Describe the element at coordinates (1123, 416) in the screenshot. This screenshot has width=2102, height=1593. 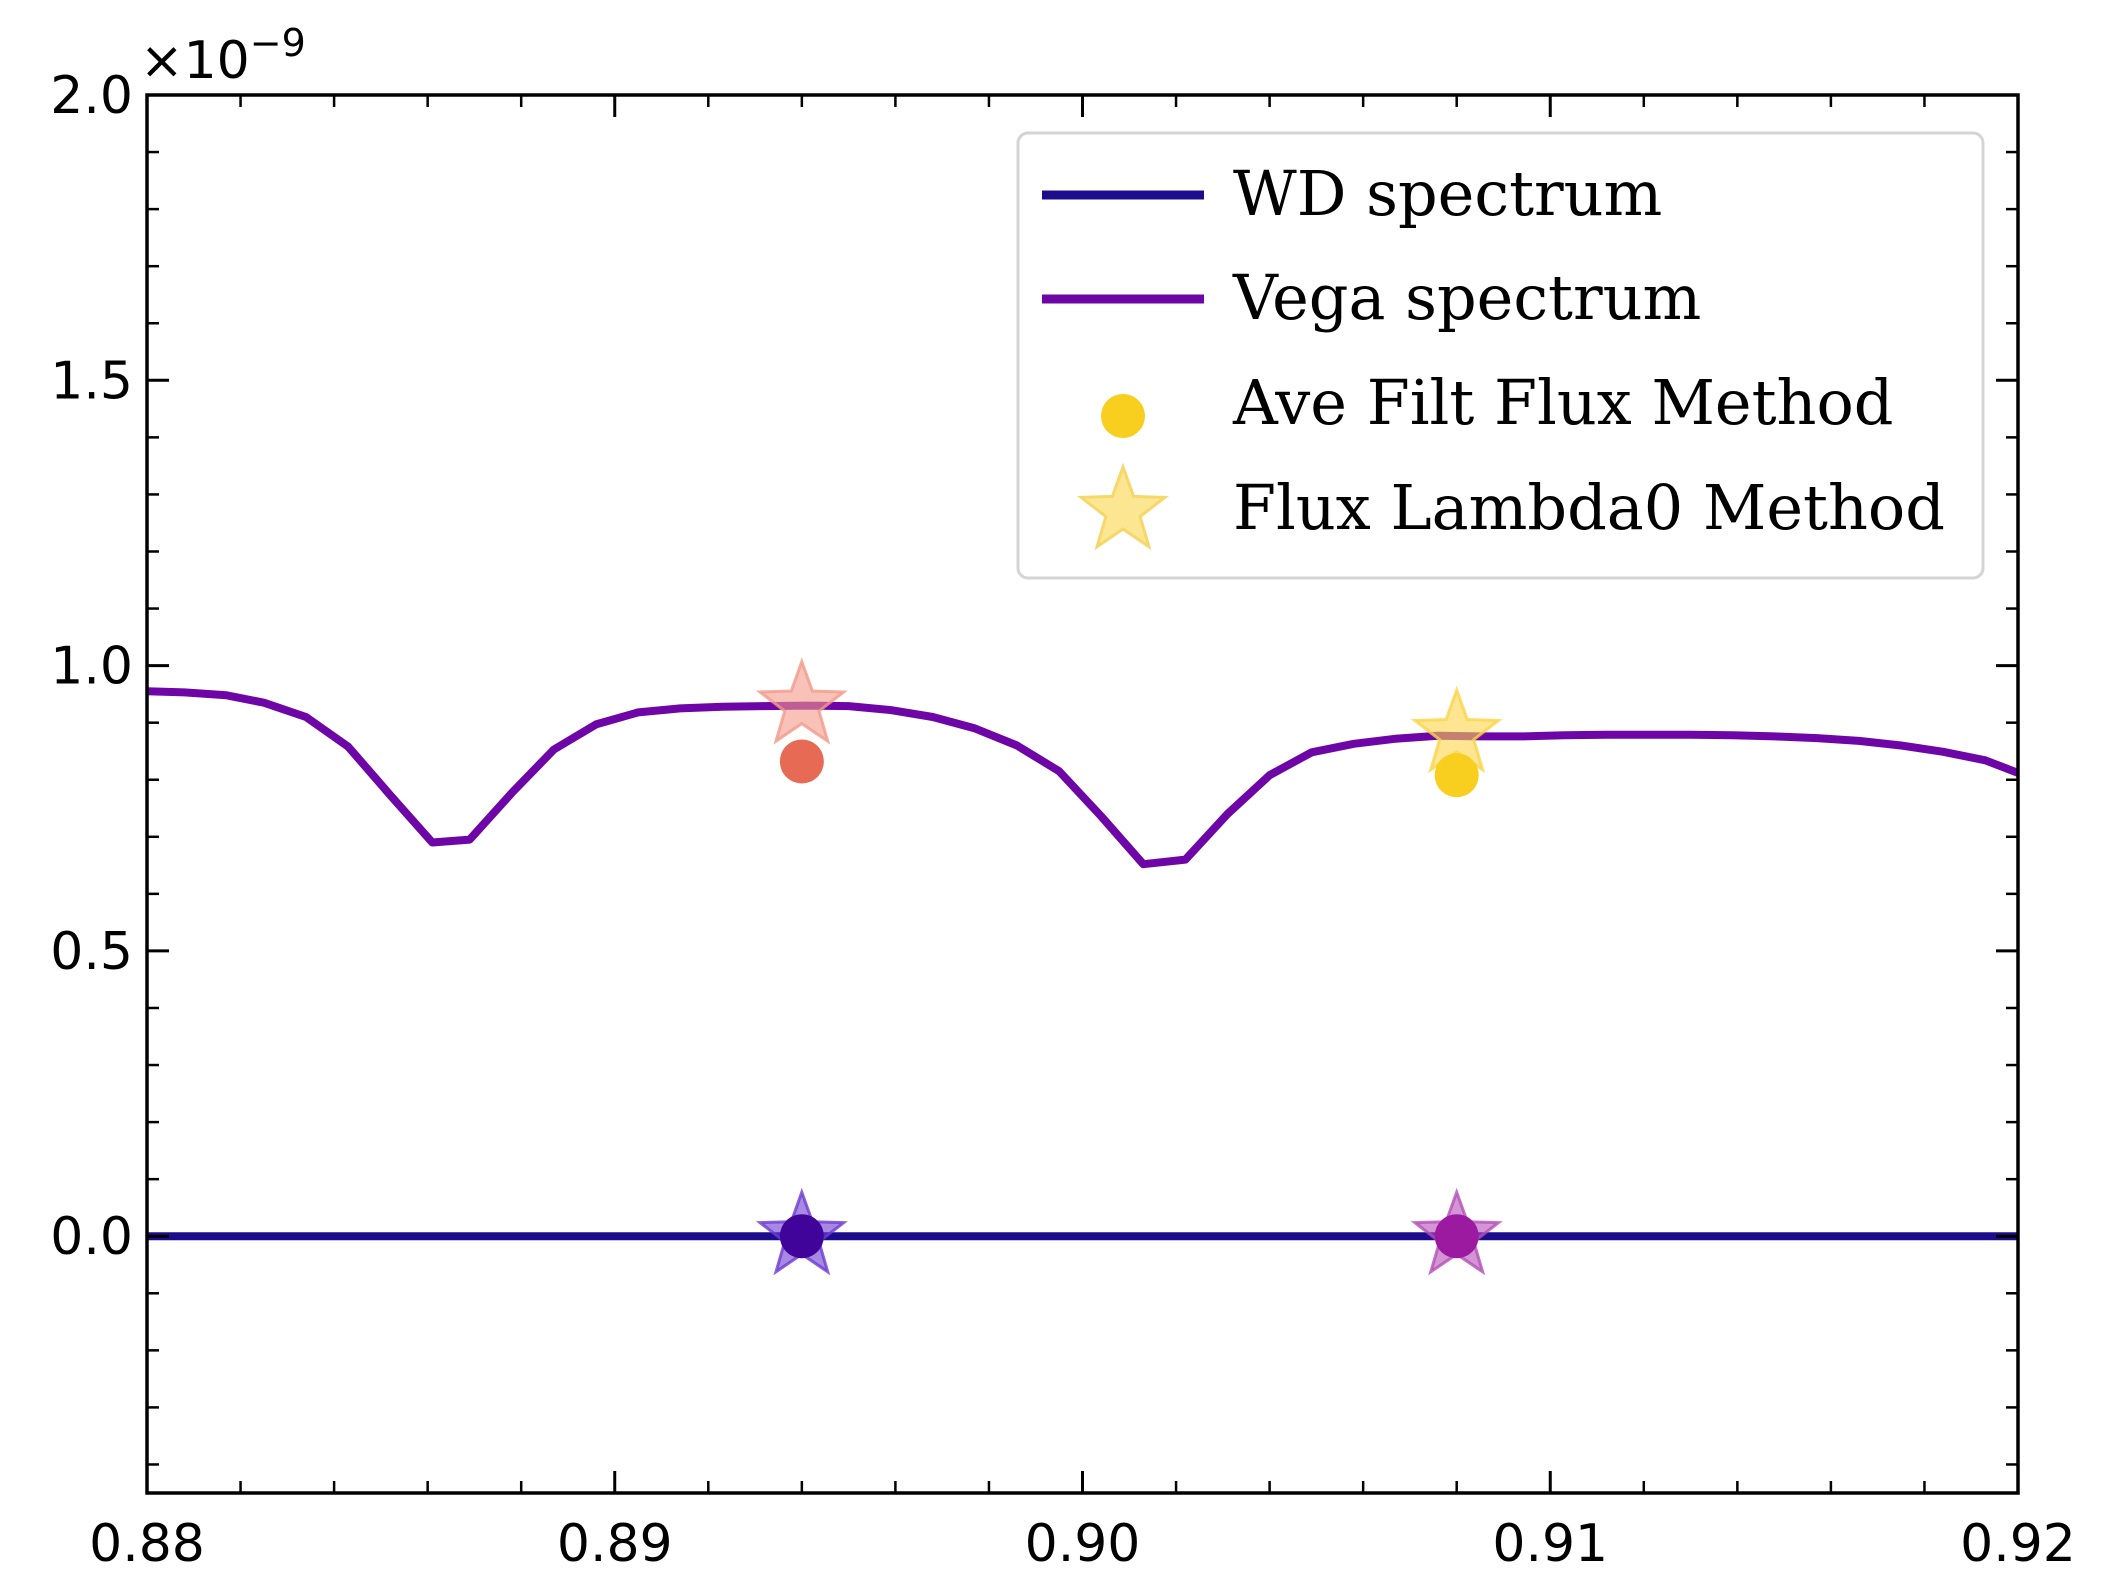
I see `legend-circle-swatch` at that location.